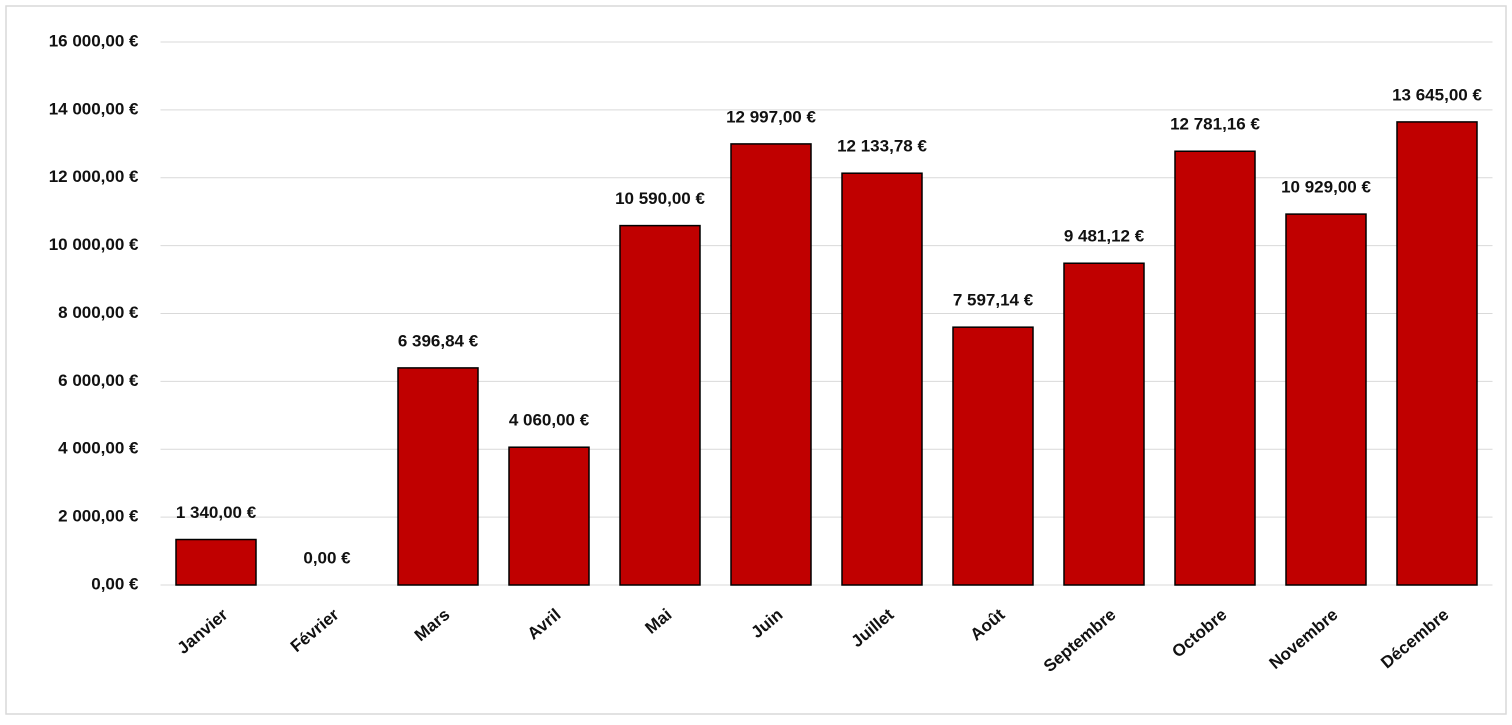 The width and height of the screenshot is (1512, 725). I want to click on value-label: 7 597,14 €, so click(993, 300).